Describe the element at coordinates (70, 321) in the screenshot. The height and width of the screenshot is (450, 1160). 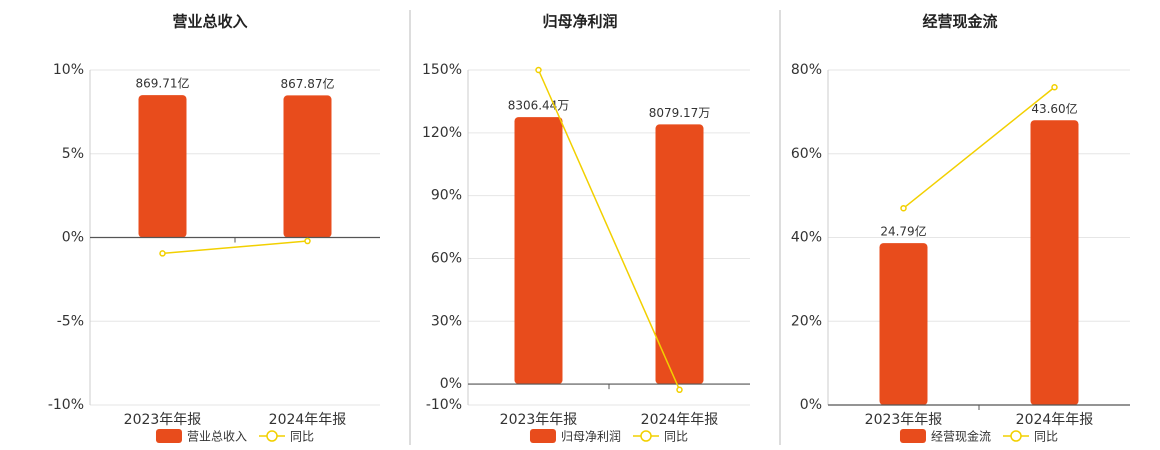
I see `y-tick-label: -5%` at that location.